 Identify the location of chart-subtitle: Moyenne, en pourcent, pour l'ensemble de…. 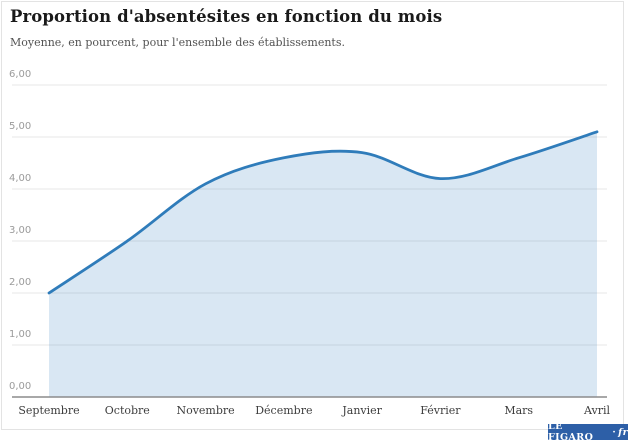
(177, 42).